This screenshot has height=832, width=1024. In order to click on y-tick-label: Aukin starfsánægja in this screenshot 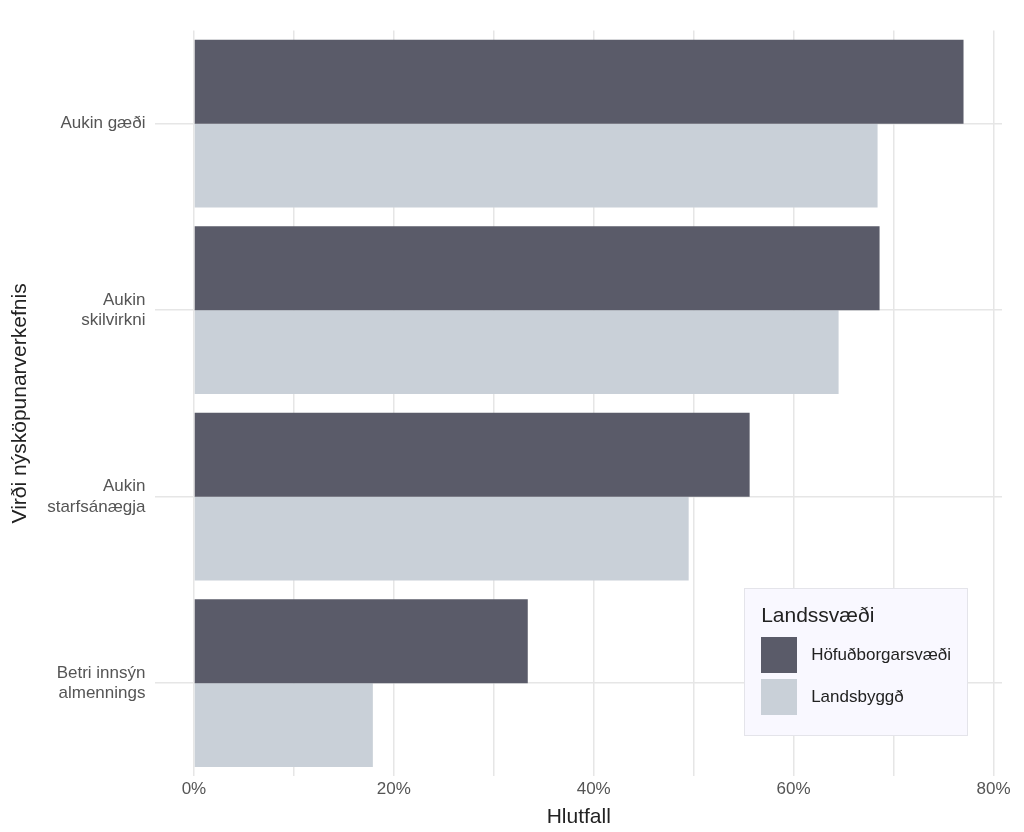, I will do `click(97, 496)`.